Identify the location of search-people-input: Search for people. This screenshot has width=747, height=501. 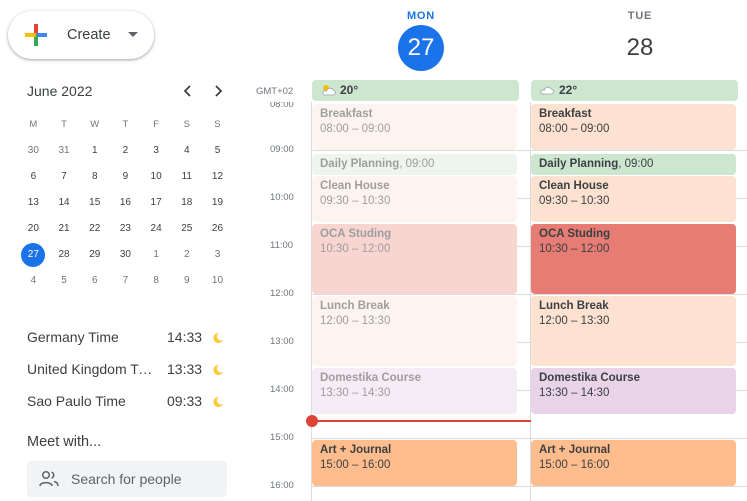
(127, 479).